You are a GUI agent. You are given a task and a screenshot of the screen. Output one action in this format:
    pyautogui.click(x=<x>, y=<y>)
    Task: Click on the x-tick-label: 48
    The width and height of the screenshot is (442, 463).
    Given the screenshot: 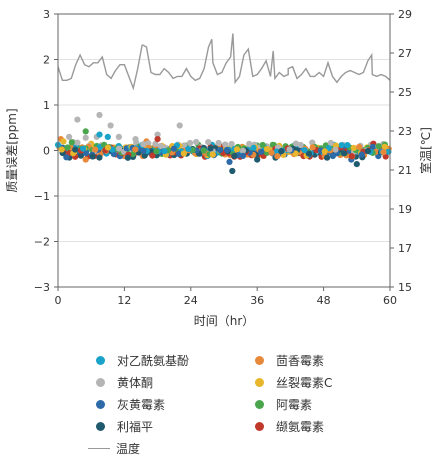 What is the action you would take?
    pyautogui.click(x=324, y=300)
    